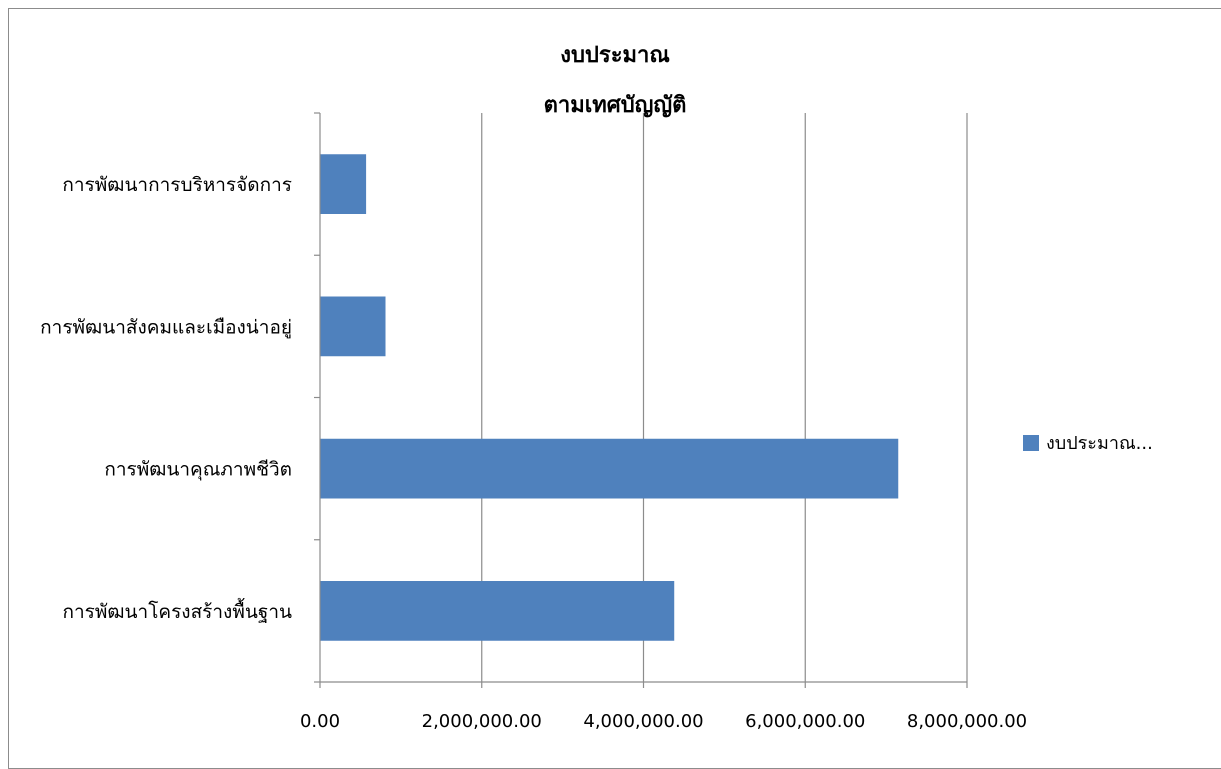 Image resolution: width=1221 pixels, height=769 pixels. I want to click on legend-swatch, so click(1031, 443).